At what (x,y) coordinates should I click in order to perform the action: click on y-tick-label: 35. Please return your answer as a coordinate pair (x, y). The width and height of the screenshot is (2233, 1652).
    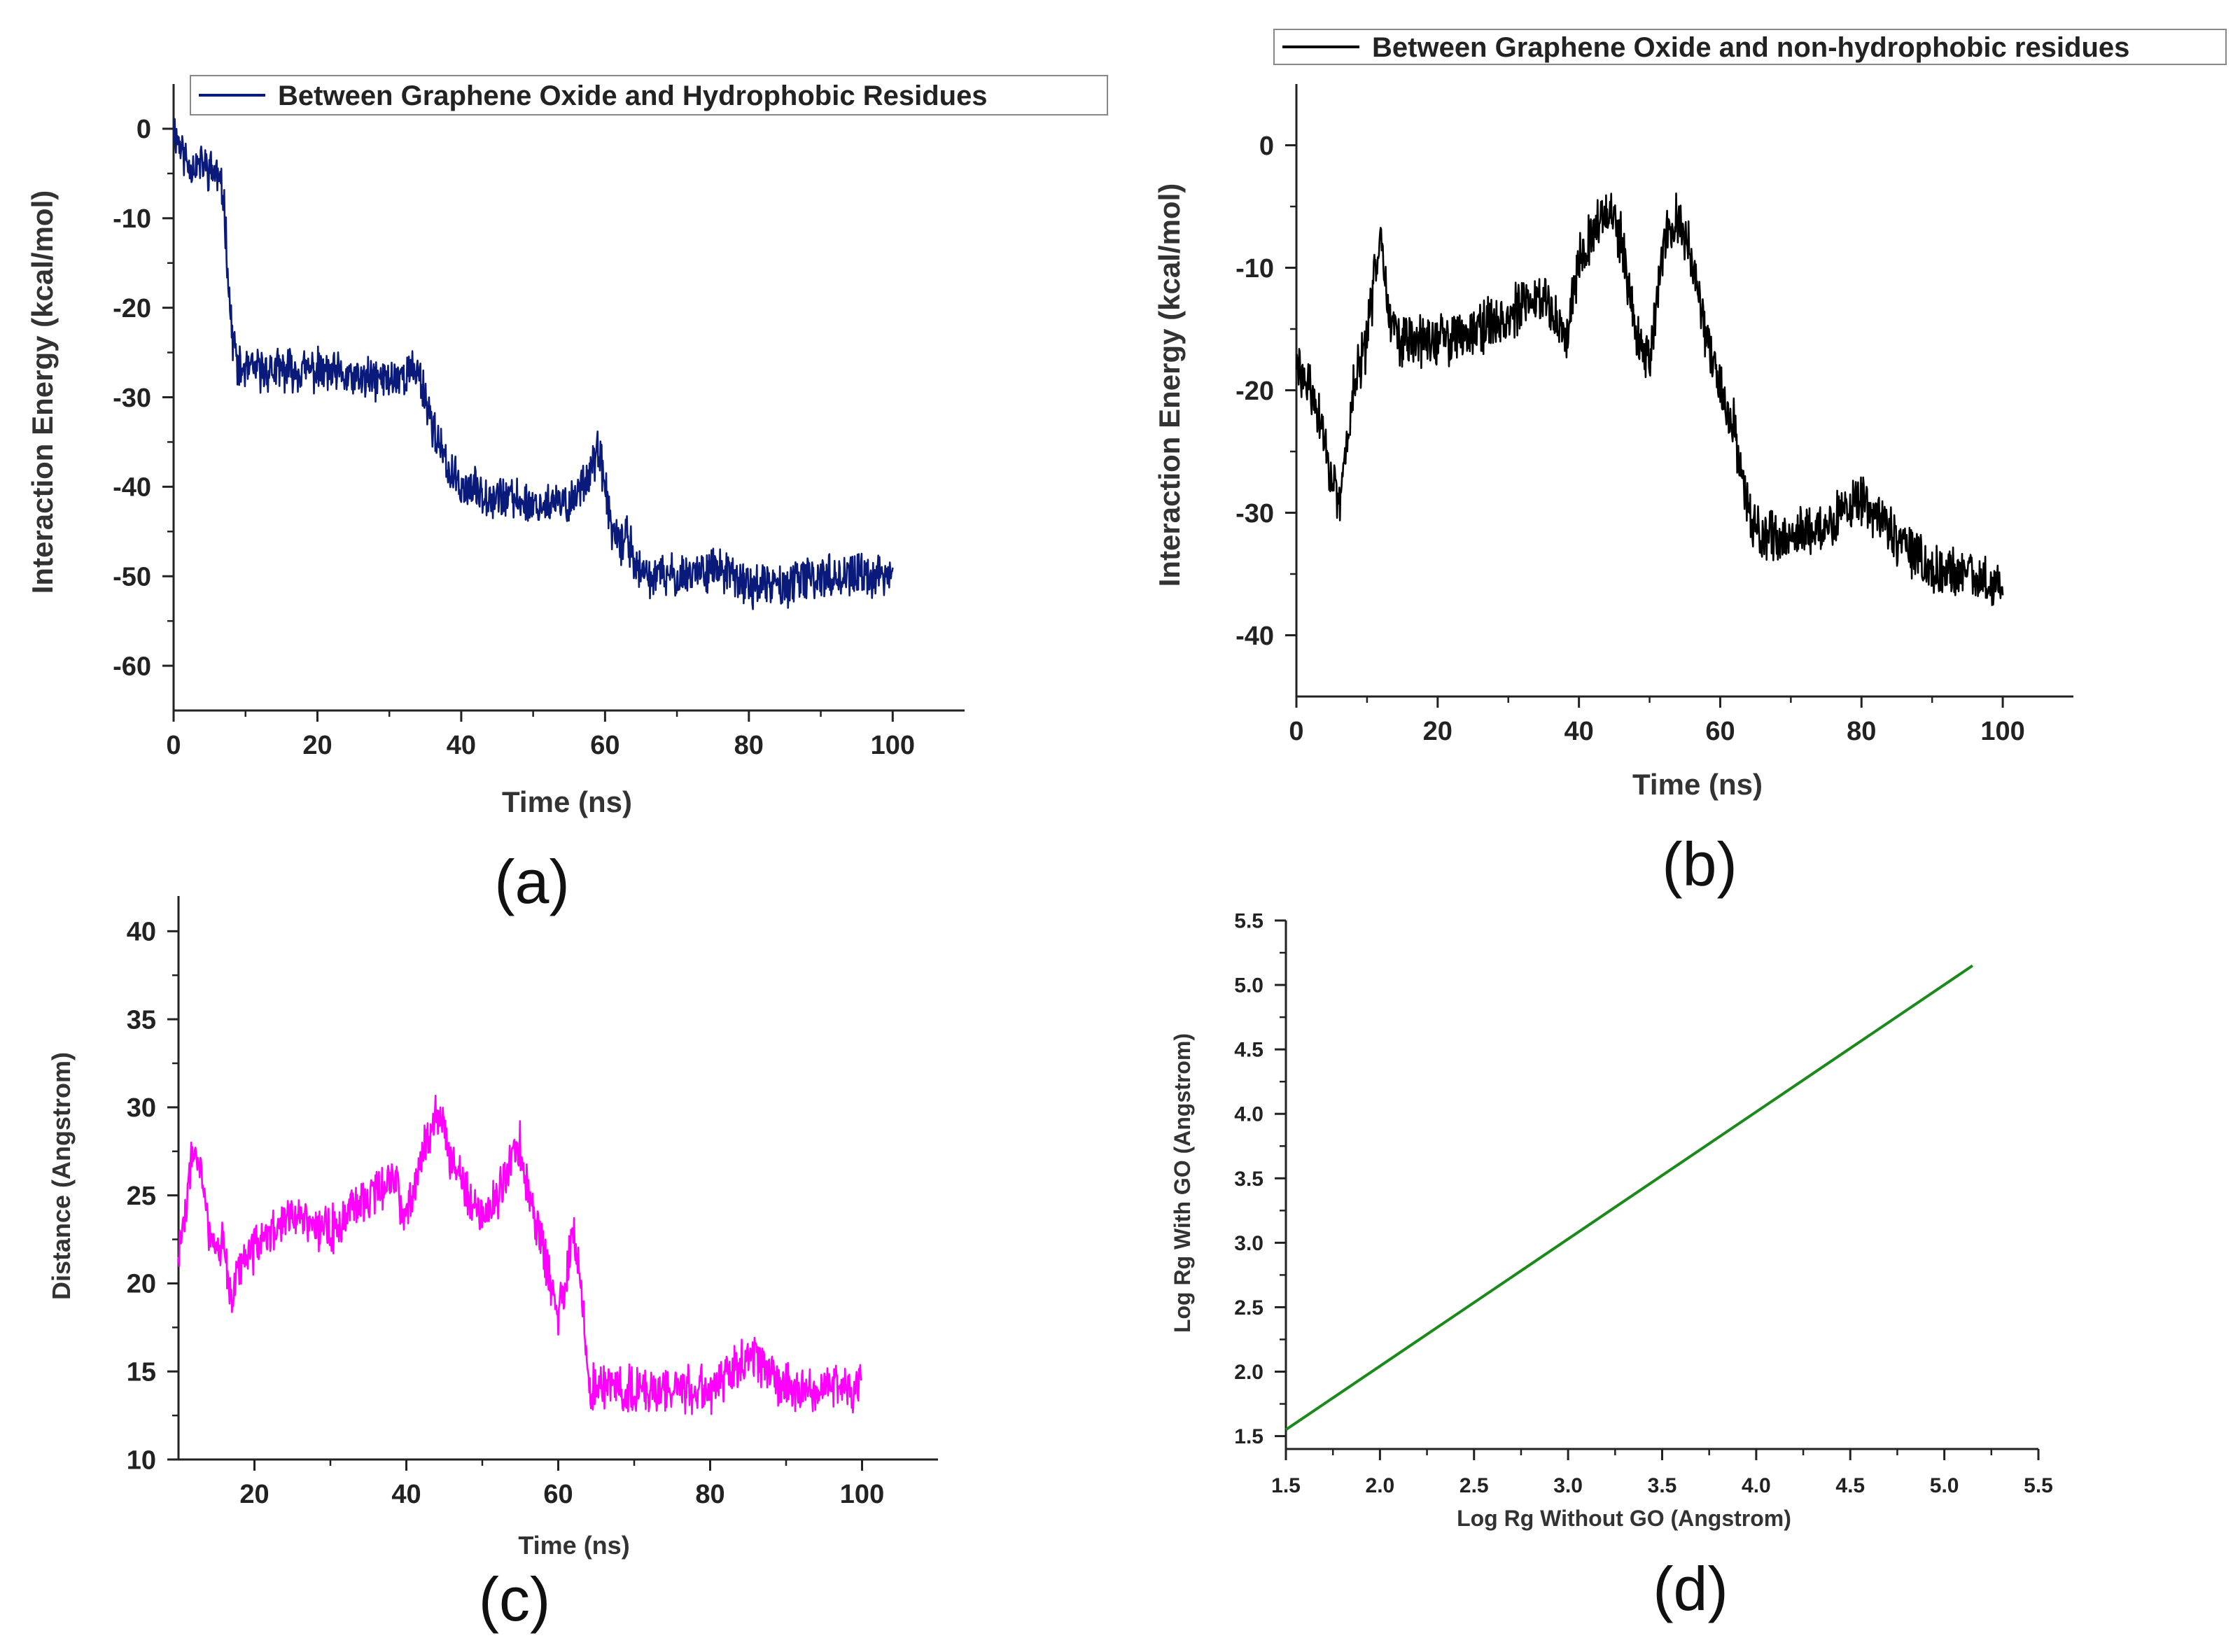
    Looking at the image, I should click on (141, 1020).